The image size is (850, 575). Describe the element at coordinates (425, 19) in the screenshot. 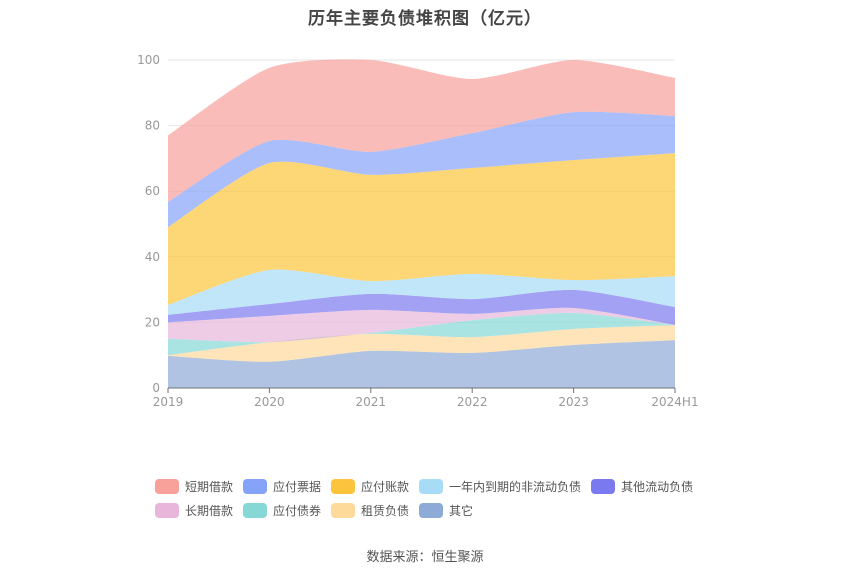

I see `chart-title: 历年主要负债堆积图（亿元）` at that location.